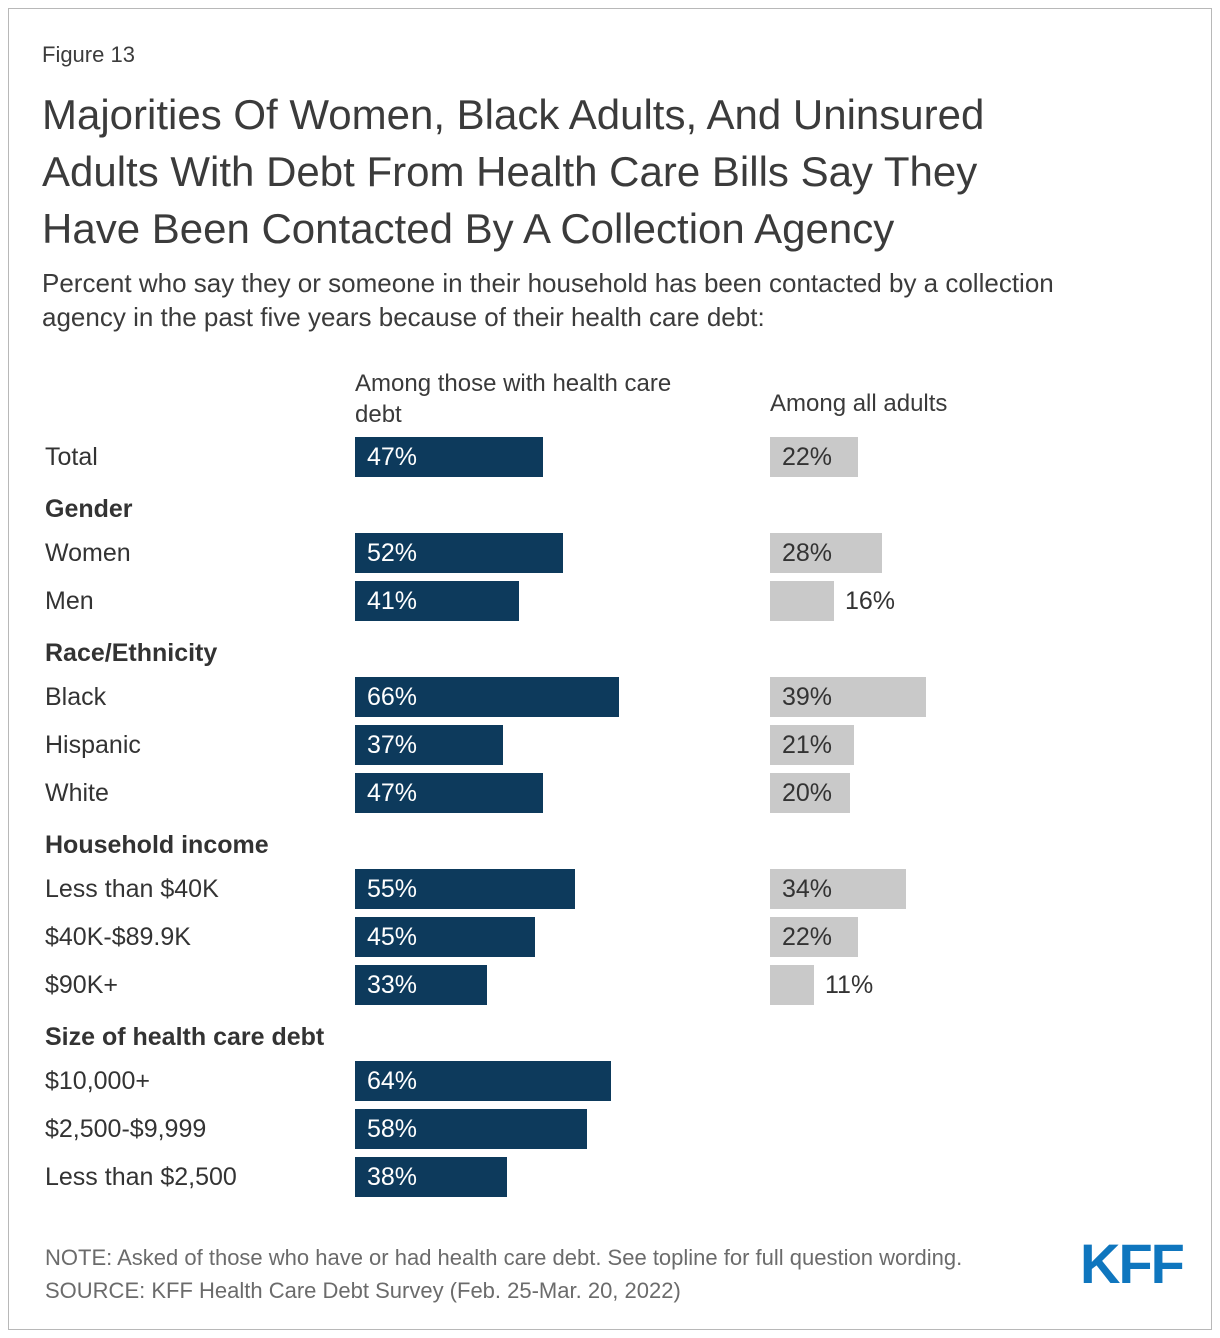 The image size is (1220, 1338). I want to click on all-adults-bar-cell: 21%, so click(812, 745).